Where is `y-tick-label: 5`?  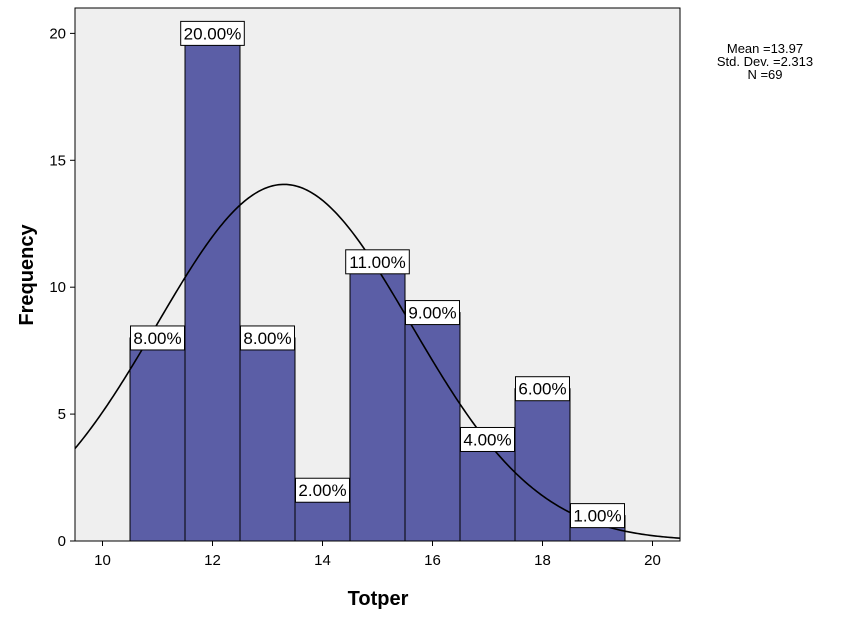 y-tick-label: 5 is located at coordinates (62, 414).